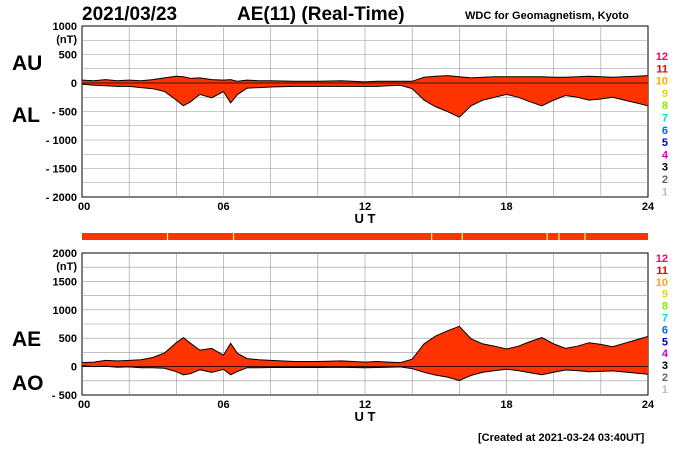 This screenshot has height=450, width=700. I want to click on plot-date: 2021/03/23, so click(130, 14).